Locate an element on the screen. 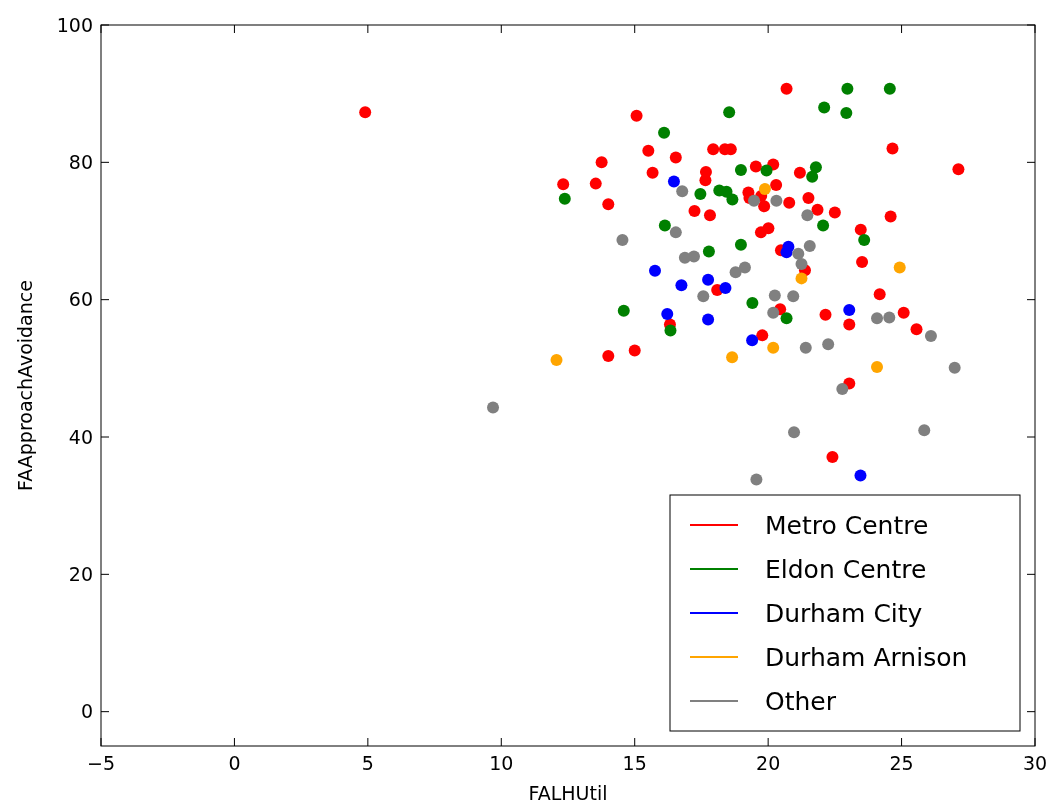 This screenshot has height=805, width=1052. legend-label: Durham City is located at coordinates (844, 613).